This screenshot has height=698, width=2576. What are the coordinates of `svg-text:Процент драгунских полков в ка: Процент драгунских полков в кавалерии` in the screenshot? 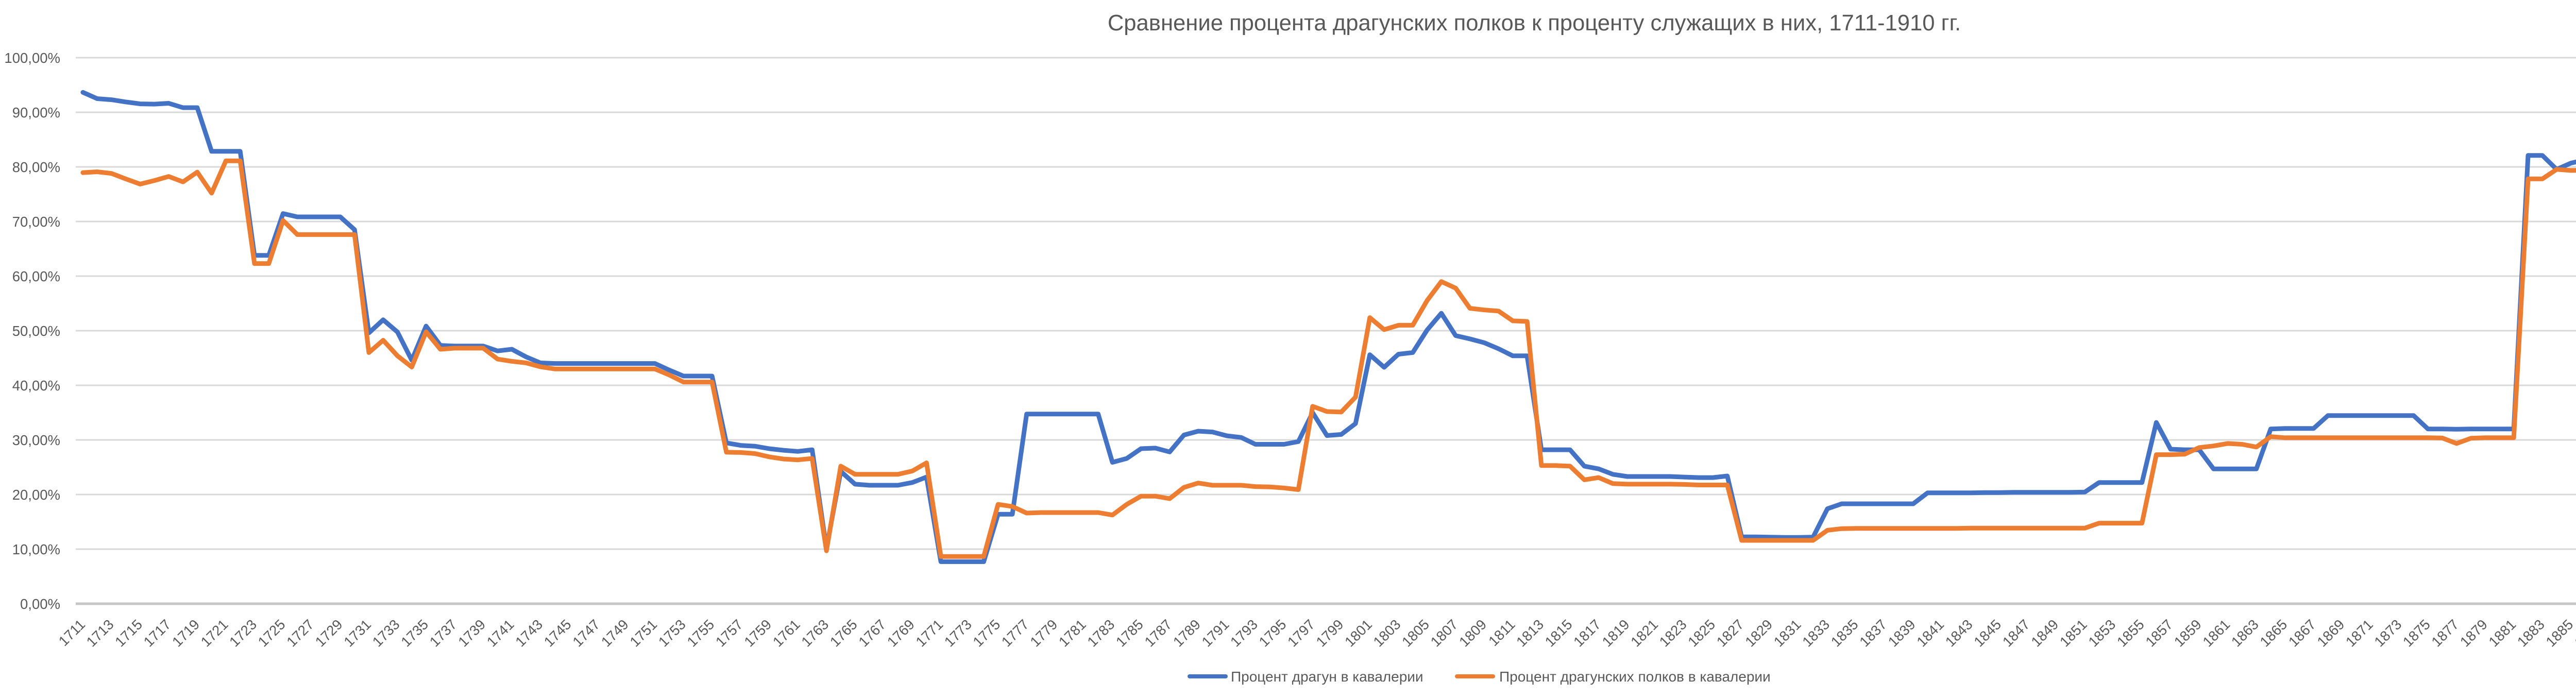 It's located at (1635, 677).